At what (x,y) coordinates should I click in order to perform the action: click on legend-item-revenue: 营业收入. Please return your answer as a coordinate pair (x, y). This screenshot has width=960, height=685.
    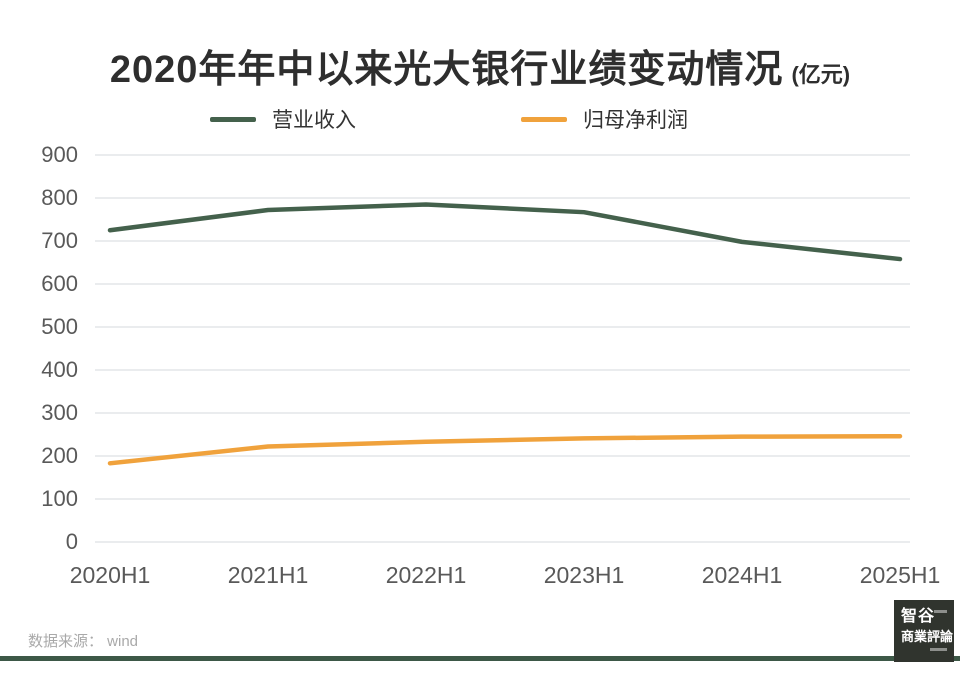
    Looking at the image, I should click on (283, 119).